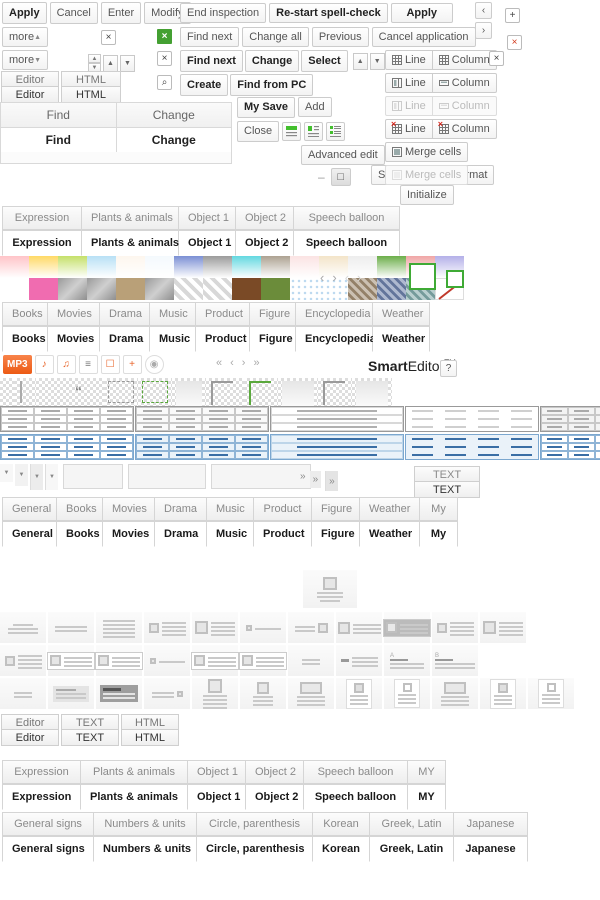 The image size is (600, 900). What do you see at coordinates (230, 534) in the screenshot?
I see `tab-music2-active: Music` at bounding box center [230, 534].